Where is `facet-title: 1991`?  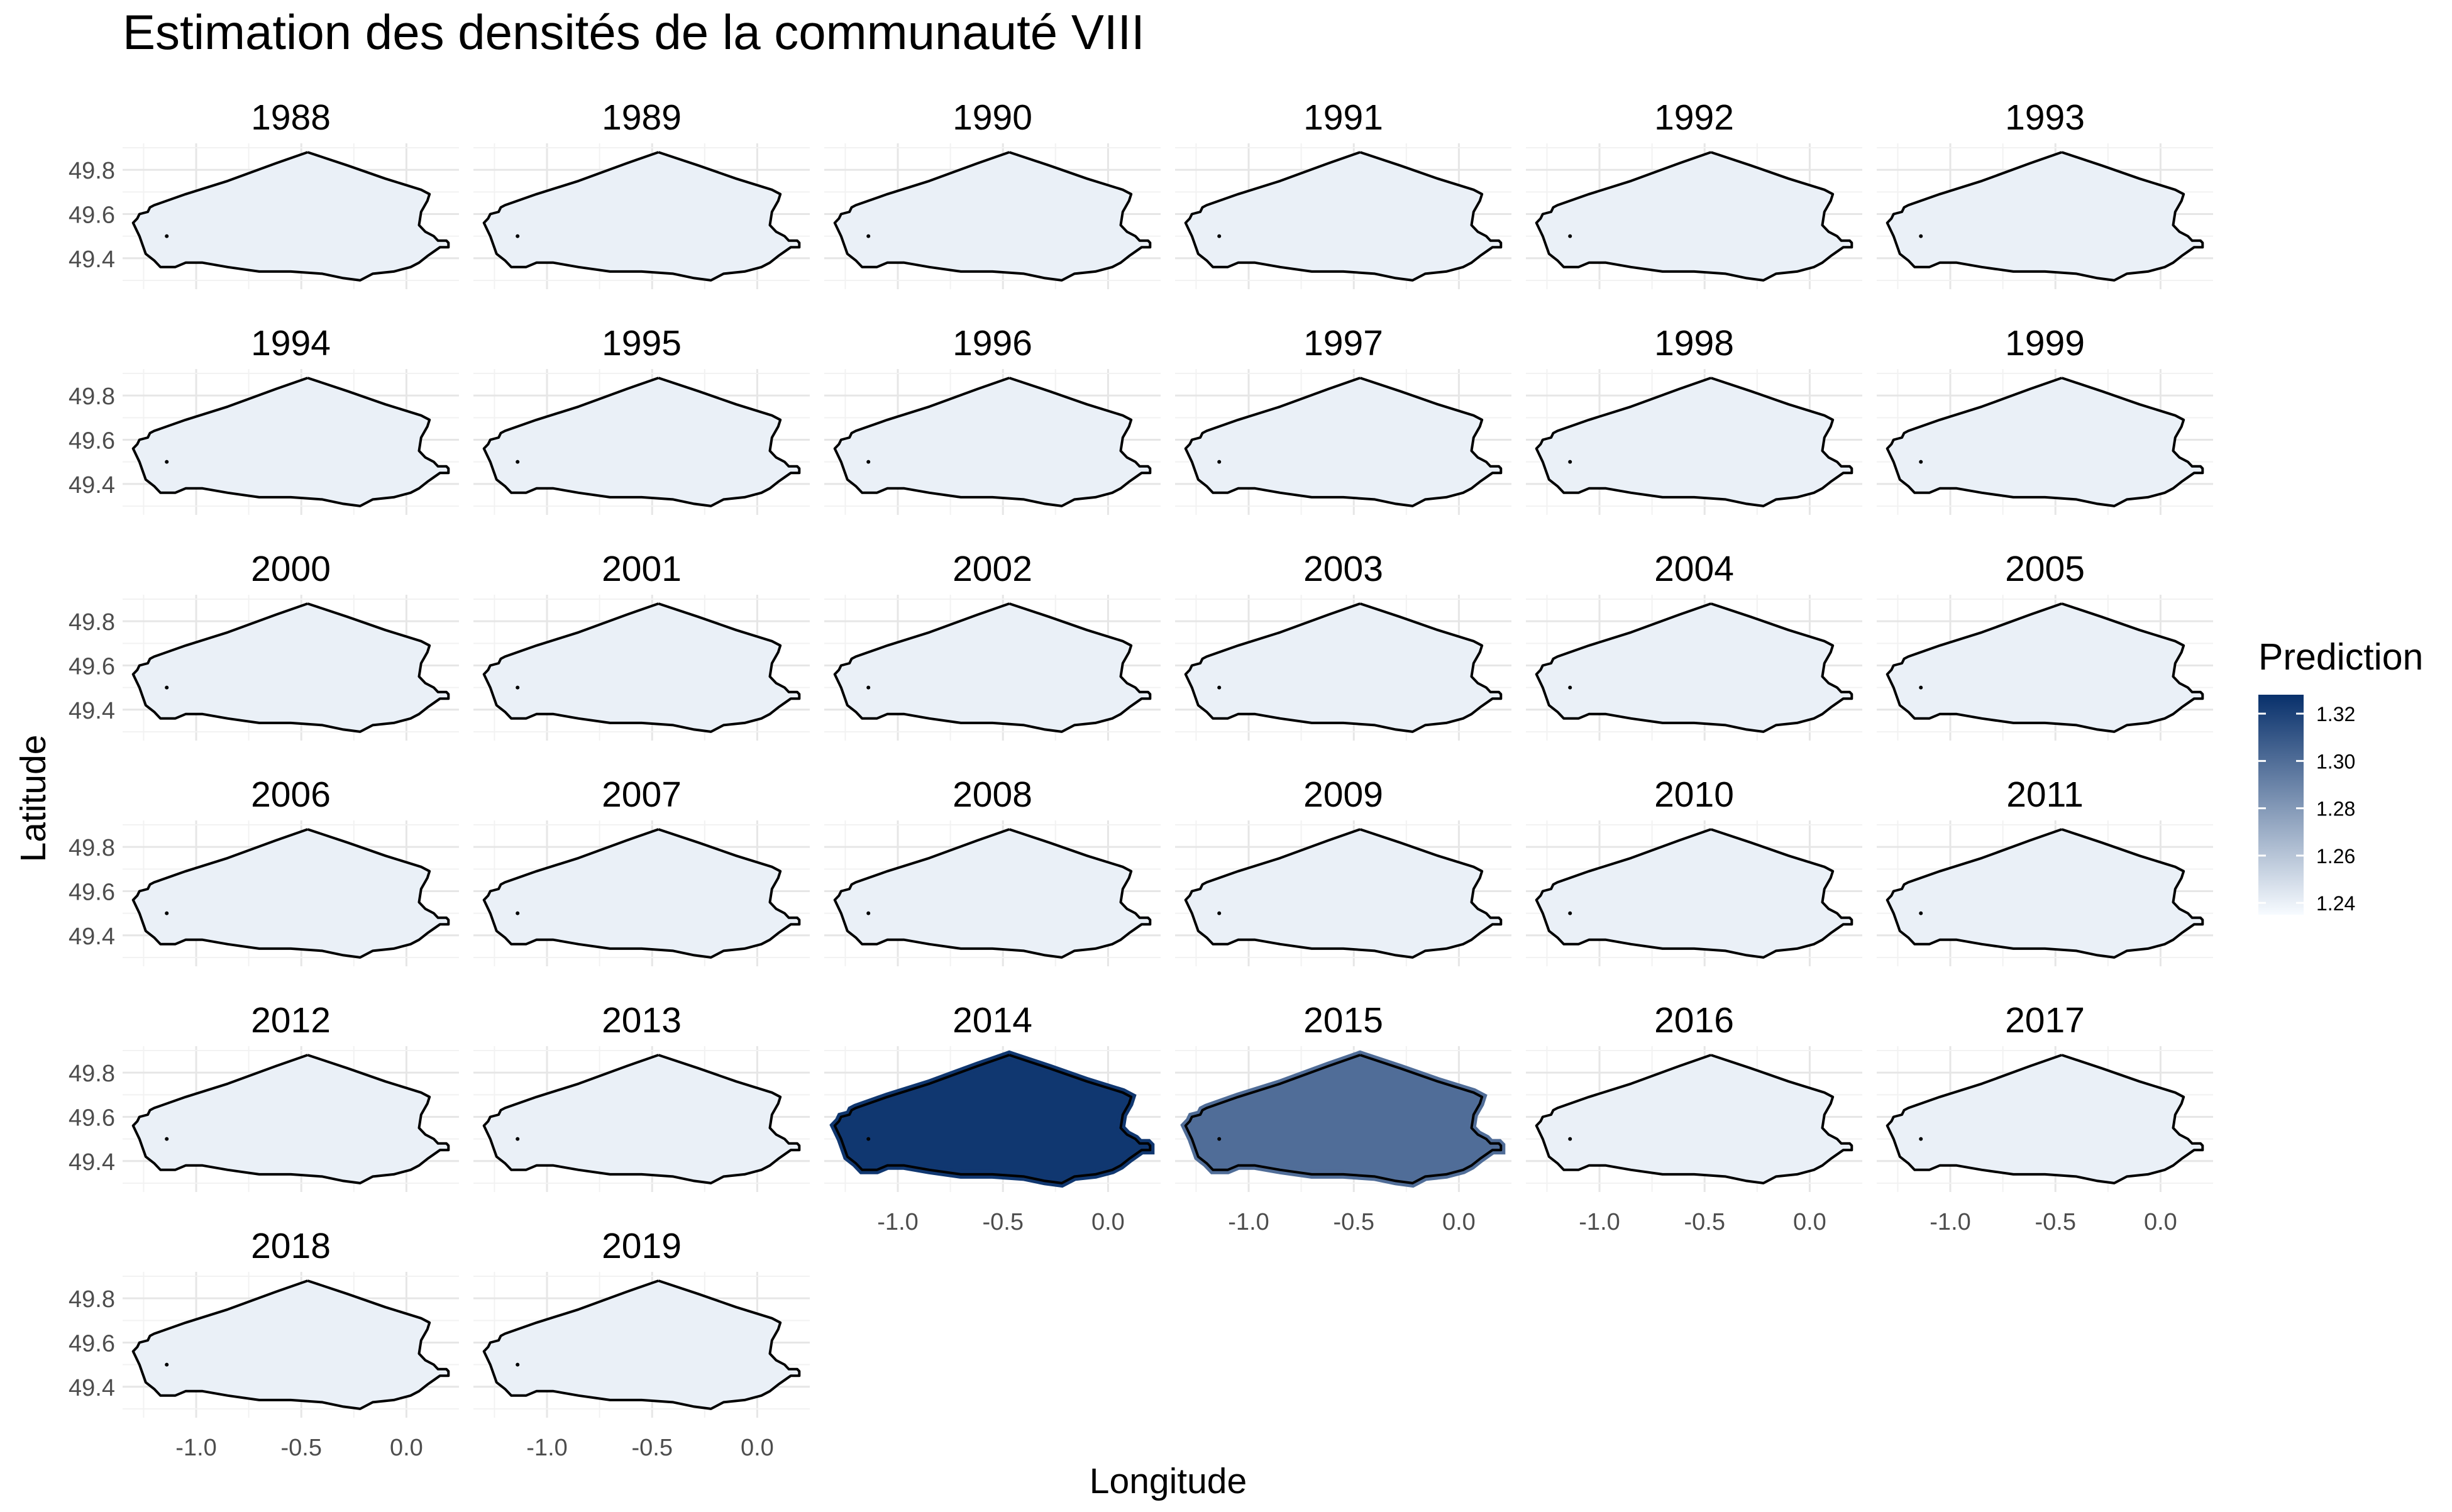 facet-title: 1991 is located at coordinates (1343, 117).